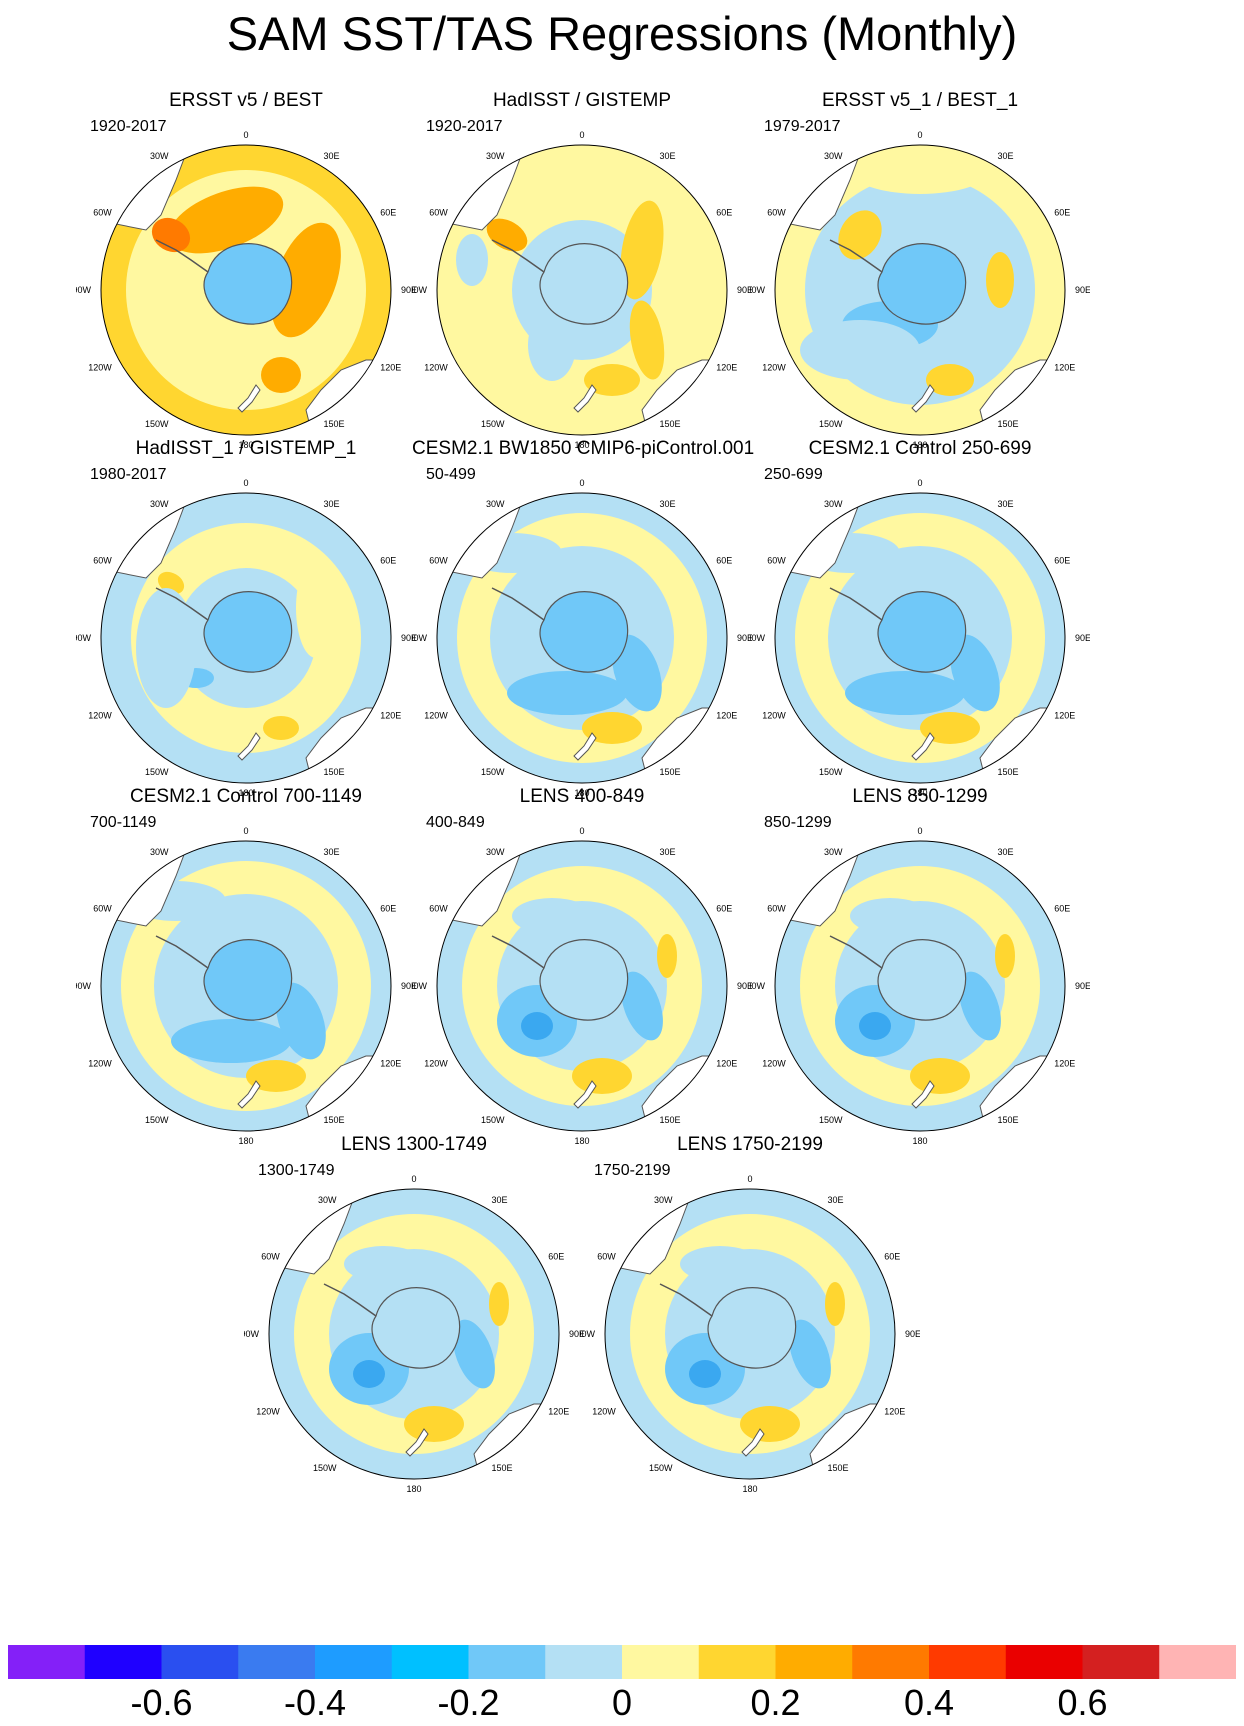  What do you see at coordinates (775, 1702) in the screenshot?
I see `colorbar-tick-label: 0.2` at bounding box center [775, 1702].